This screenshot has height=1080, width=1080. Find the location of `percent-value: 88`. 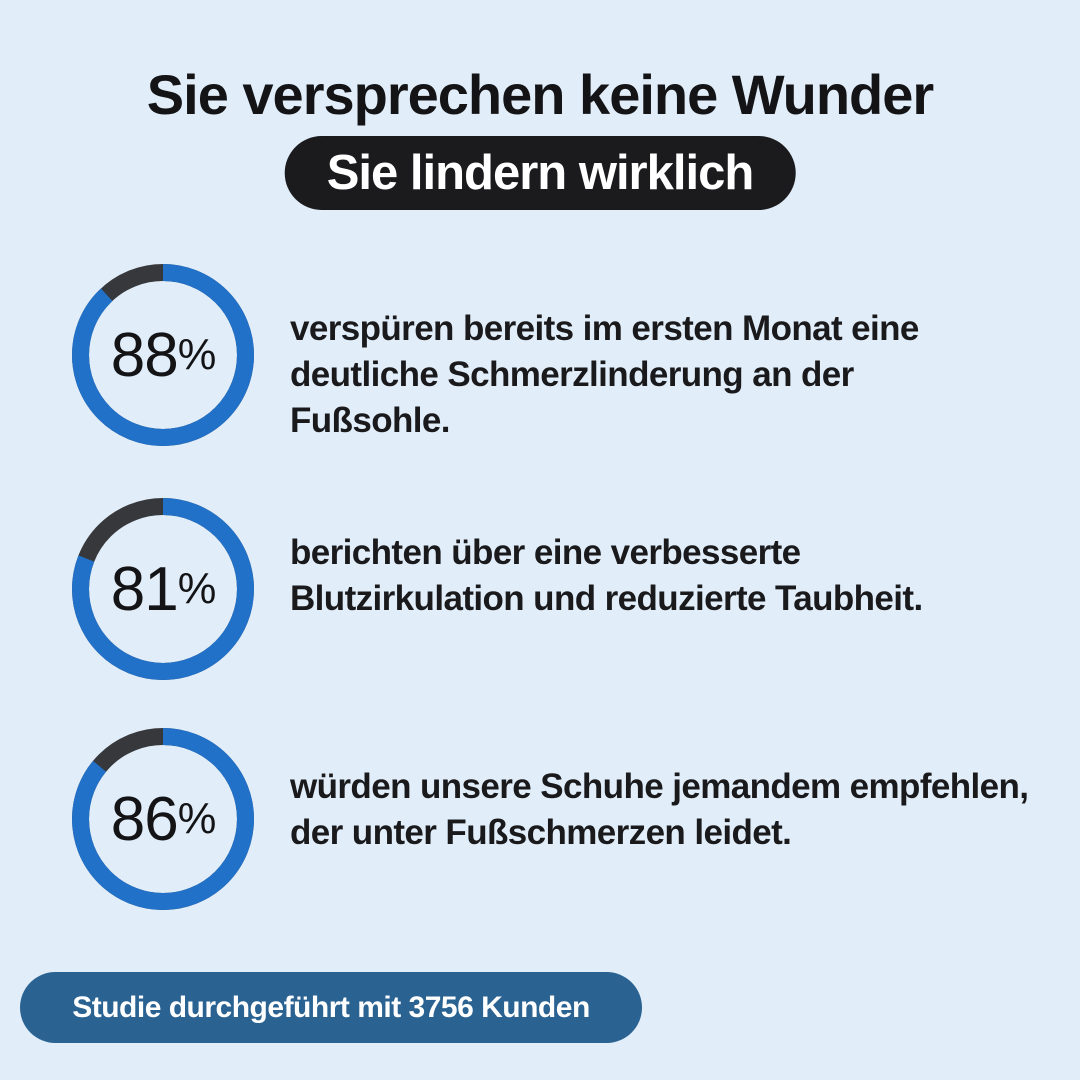

percent-value: 88 is located at coordinates (144, 355).